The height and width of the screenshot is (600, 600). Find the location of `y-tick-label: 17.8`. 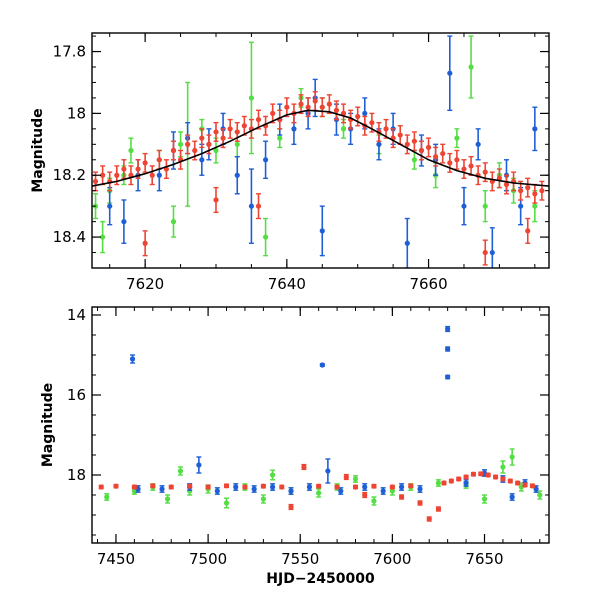

y-tick-label: 17.8 is located at coordinates (69, 52).